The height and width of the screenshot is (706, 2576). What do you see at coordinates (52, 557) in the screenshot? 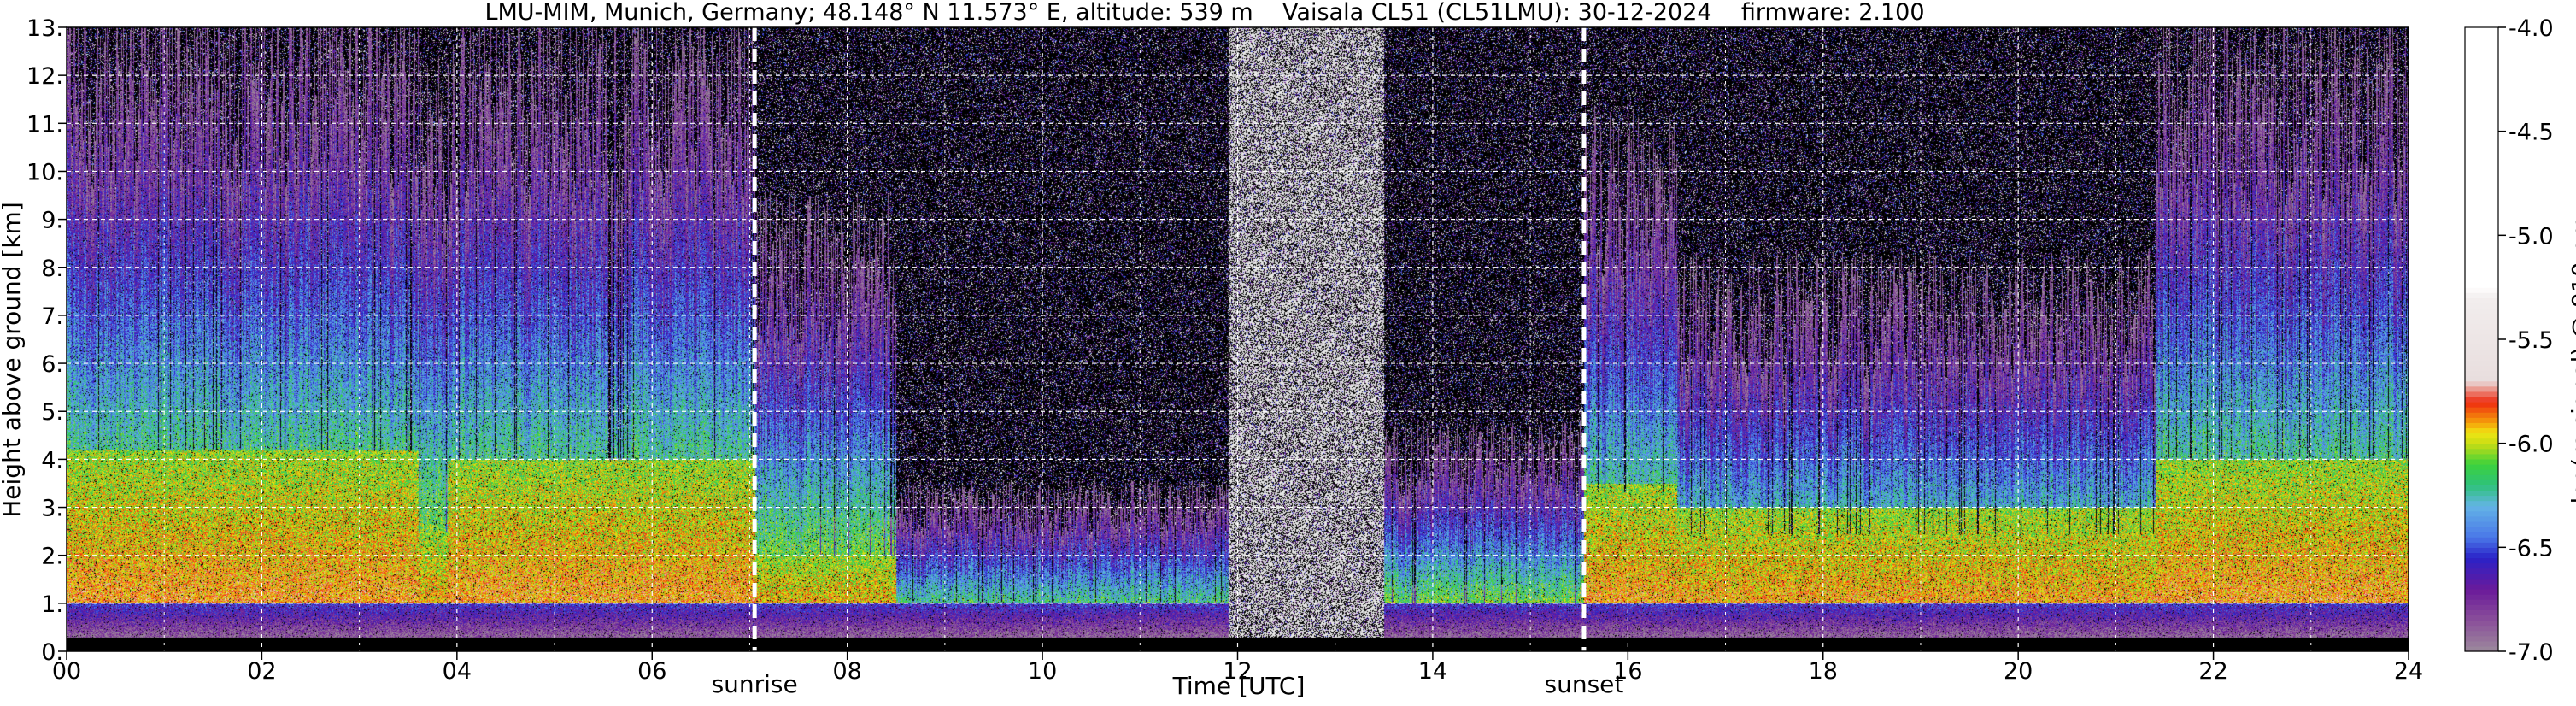
I see `y-tick-label: 2.` at bounding box center [52, 557].